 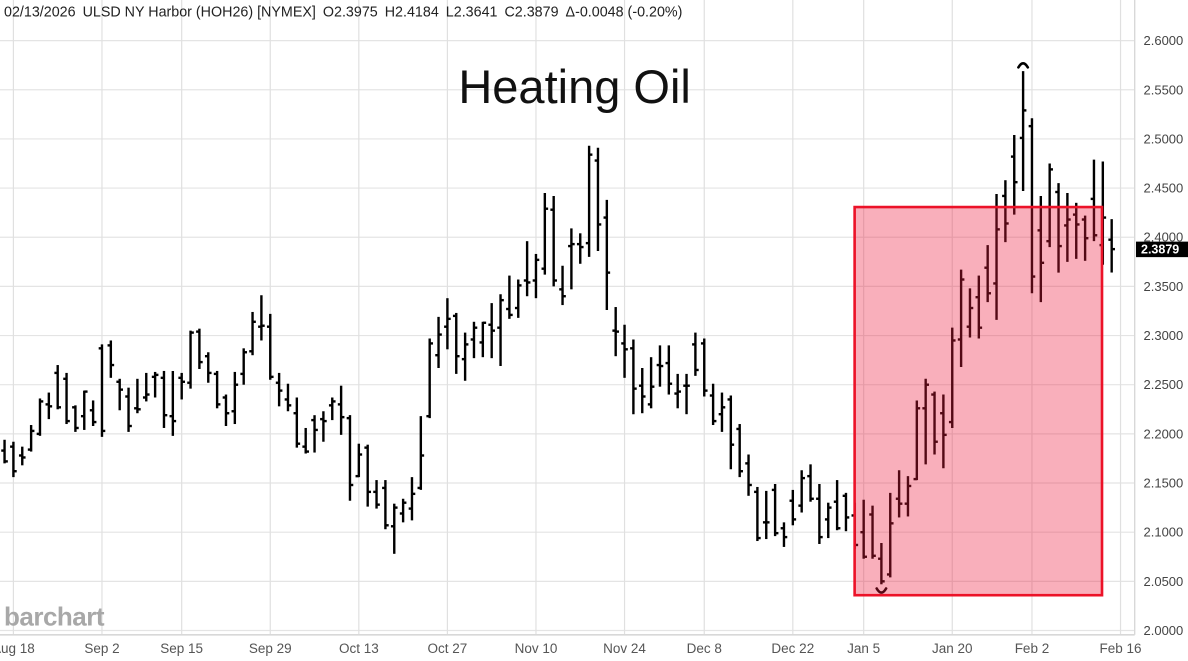 I want to click on ohlc-bar-Sep30, so click(x=279, y=389).